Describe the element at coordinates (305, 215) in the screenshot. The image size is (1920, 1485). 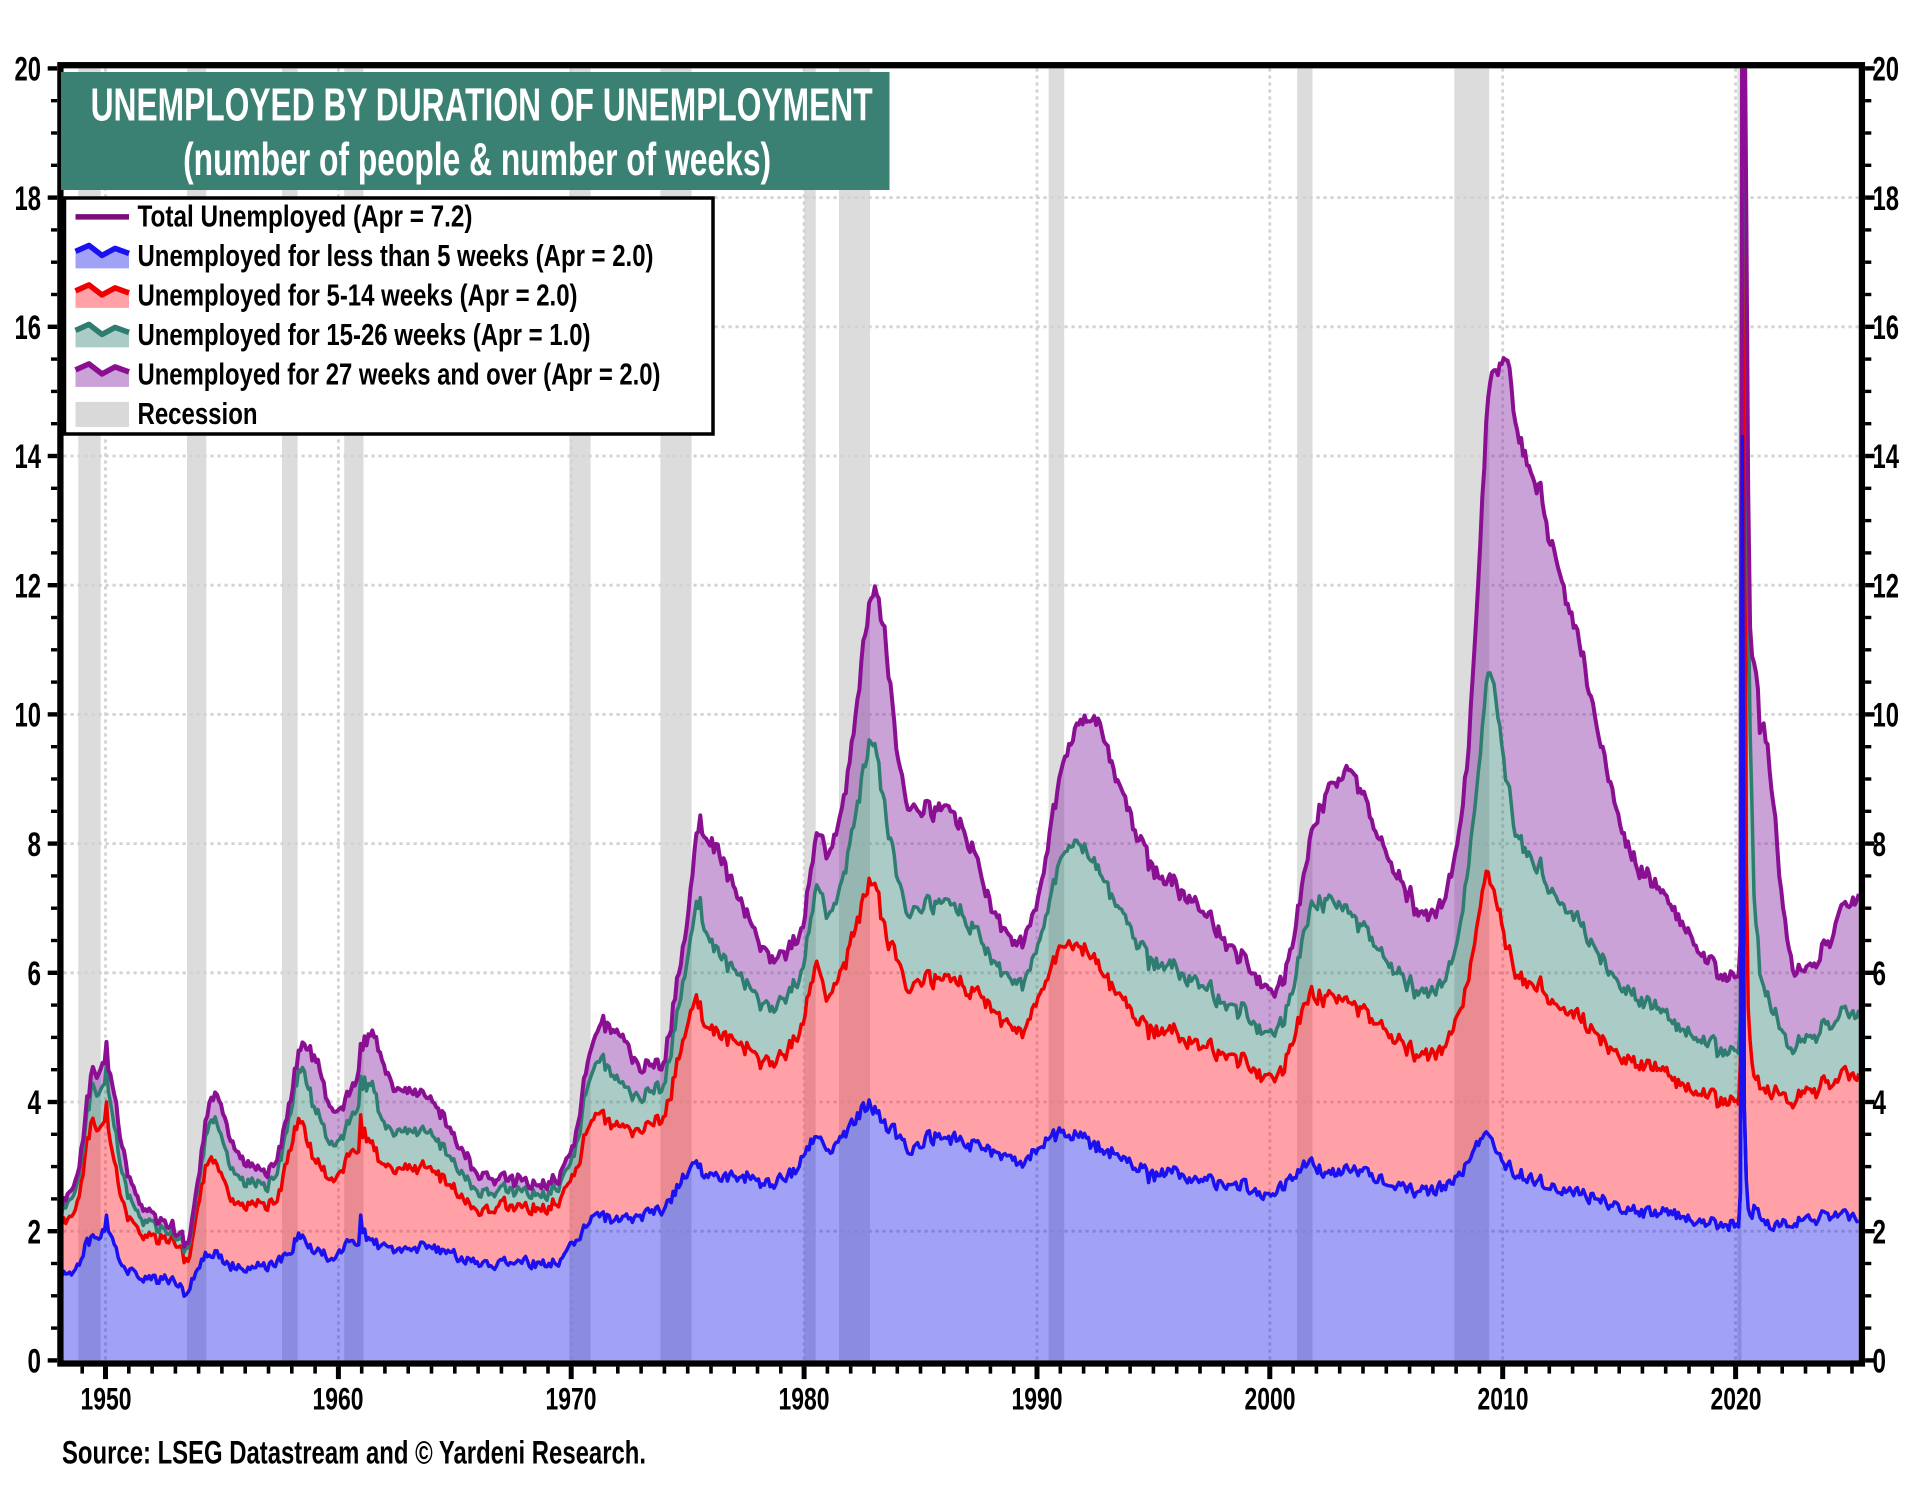
I see `svg-text: Total Unemployed (Apr = 7.2)` at that location.